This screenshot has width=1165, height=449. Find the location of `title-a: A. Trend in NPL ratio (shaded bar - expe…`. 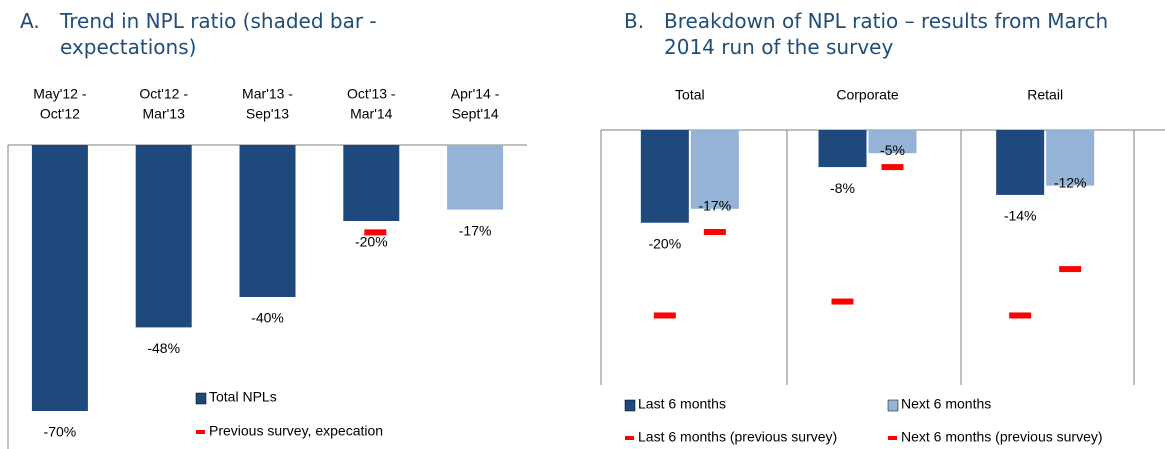

title-a: A. Trend in NPL ratio (shaded bar - expe… is located at coordinates (255, 34).